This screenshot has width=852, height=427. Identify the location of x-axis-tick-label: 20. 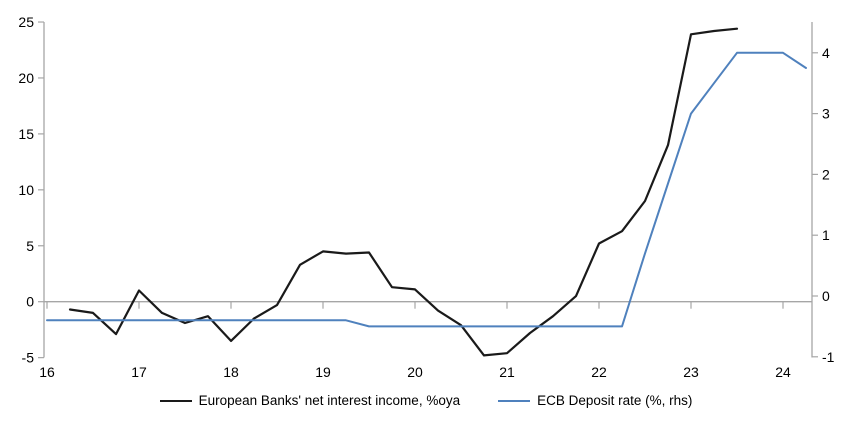
(415, 372).